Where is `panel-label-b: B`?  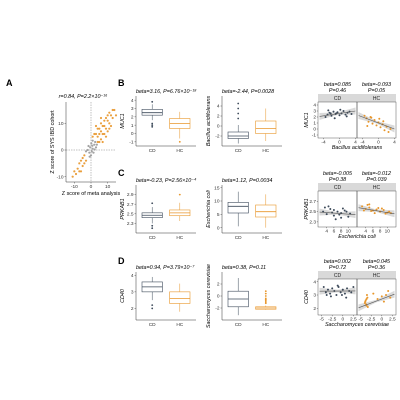
panel-label-b: B is located at coordinates (121, 83).